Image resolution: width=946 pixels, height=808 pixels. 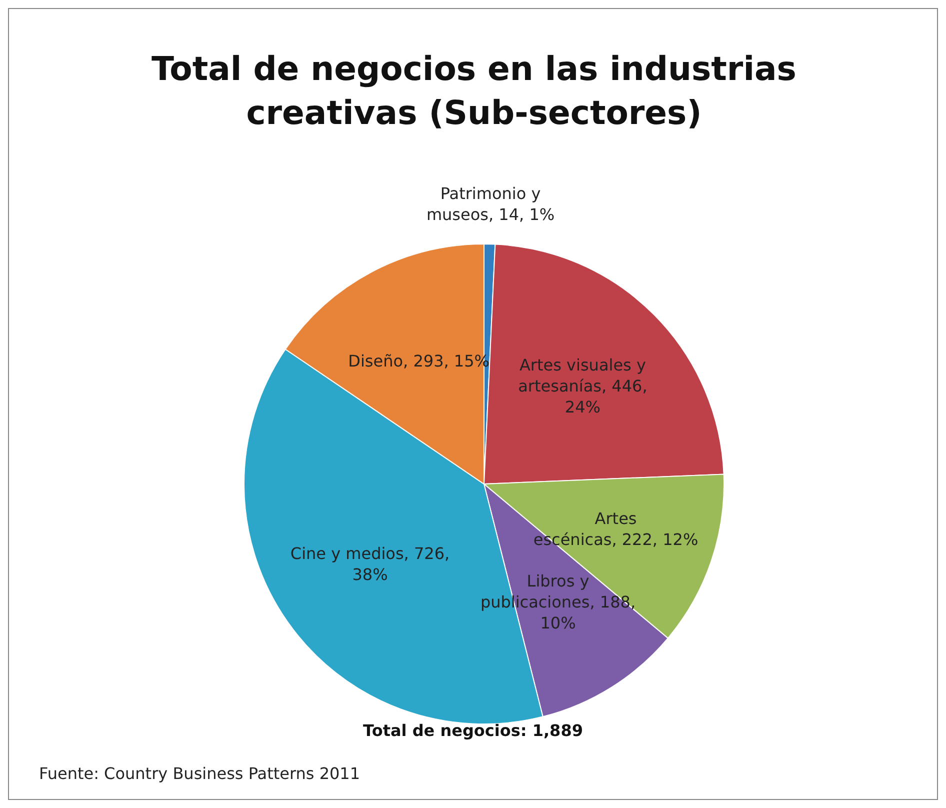 I want to click on source-note: Fuente: Country Business Patterns 2011, so click(x=199, y=773).